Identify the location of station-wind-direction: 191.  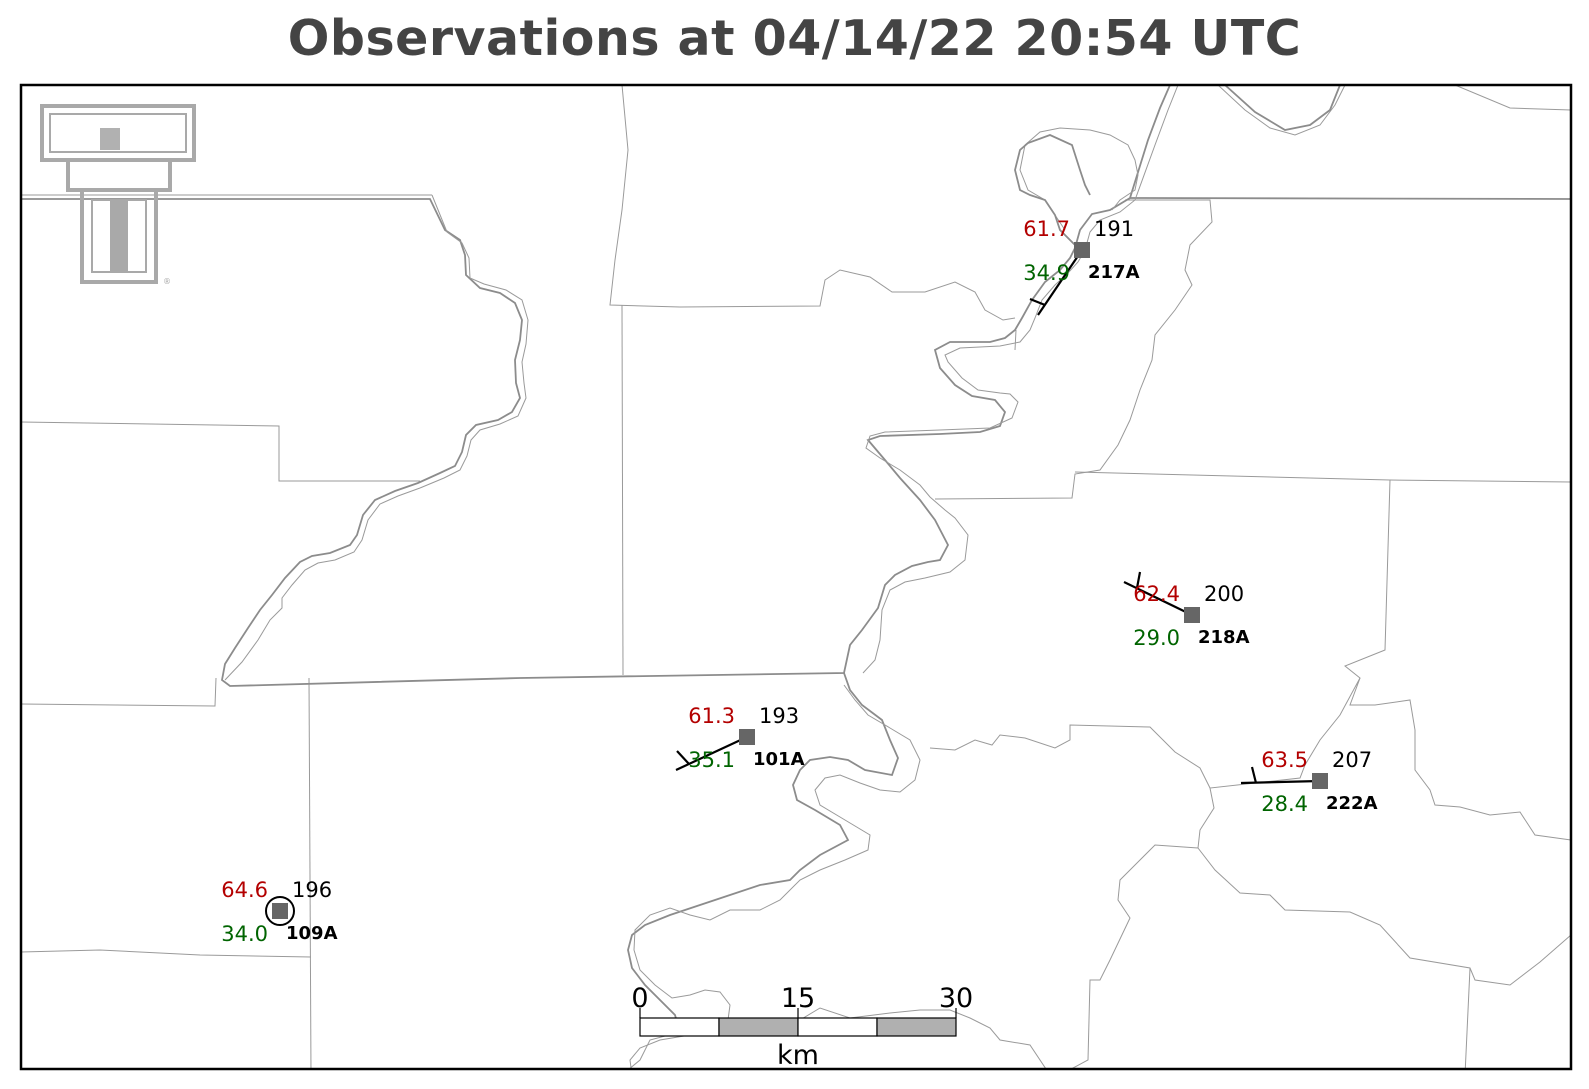
(1114, 229).